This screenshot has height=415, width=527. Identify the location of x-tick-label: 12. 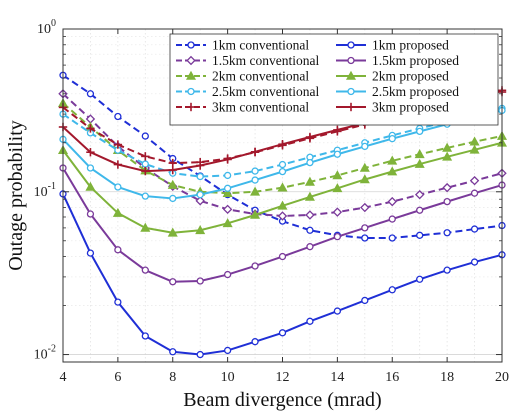
(283, 377).